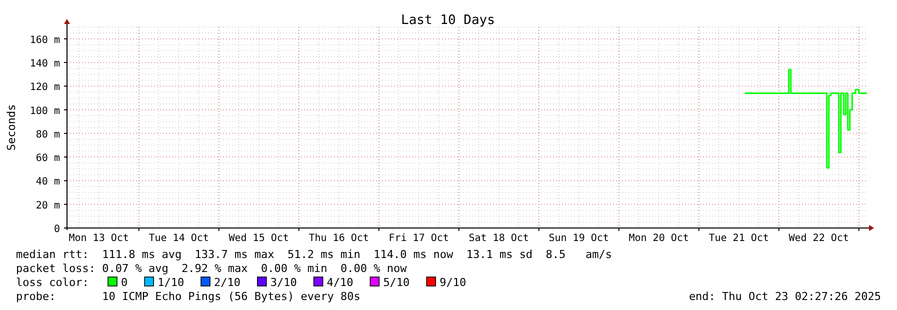 This screenshot has width=897, height=310. I want to click on y-tick-label: 0, so click(57, 229).